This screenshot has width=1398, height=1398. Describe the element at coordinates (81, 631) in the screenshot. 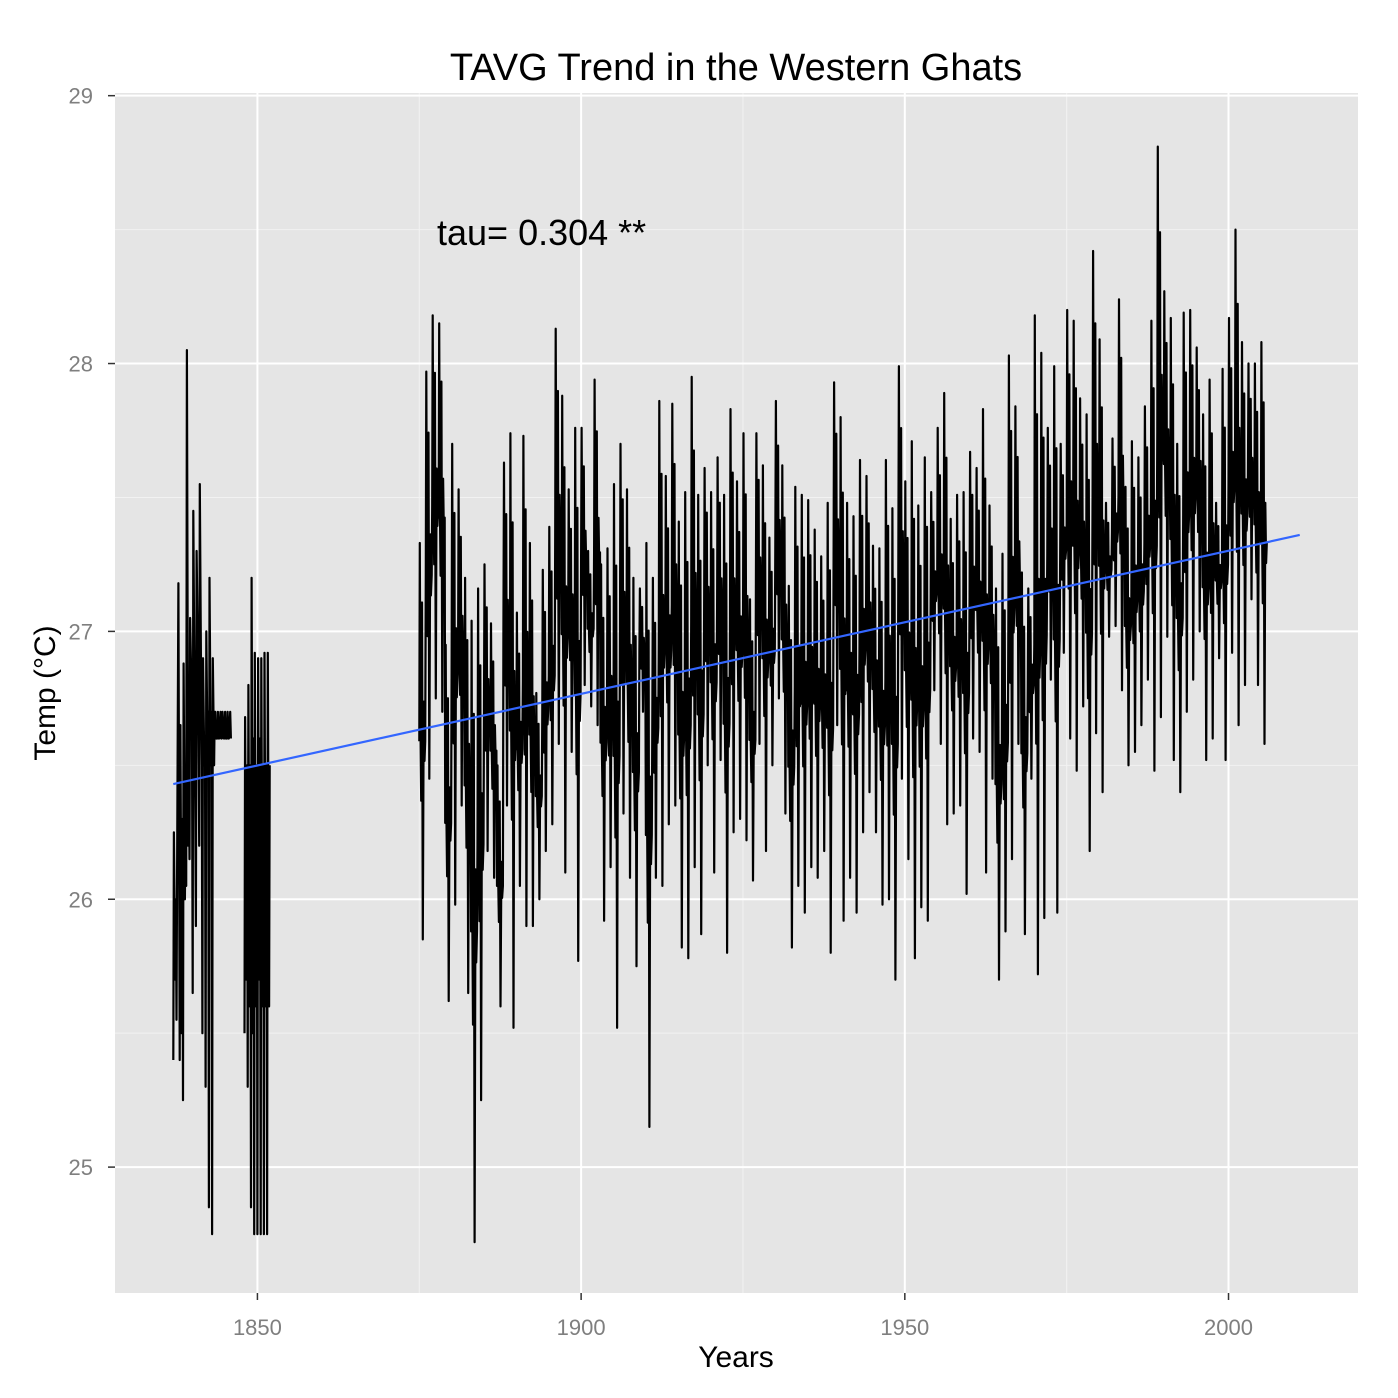

I see `y-tick-label: 27` at that location.